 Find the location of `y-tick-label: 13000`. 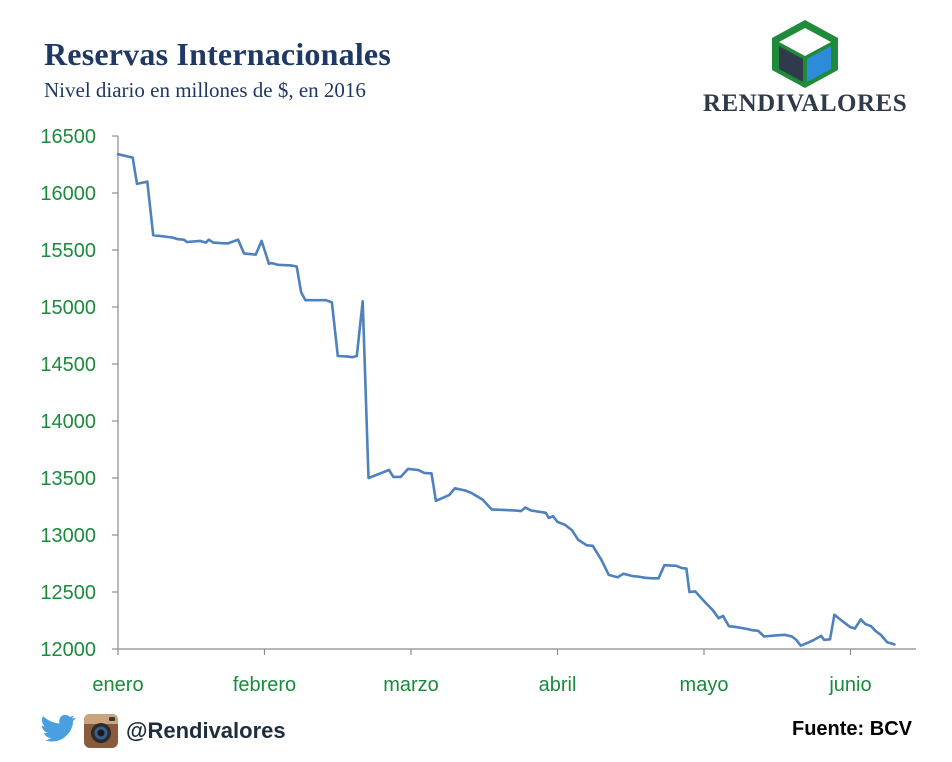

y-tick-label: 13000 is located at coordinates (68, 536).